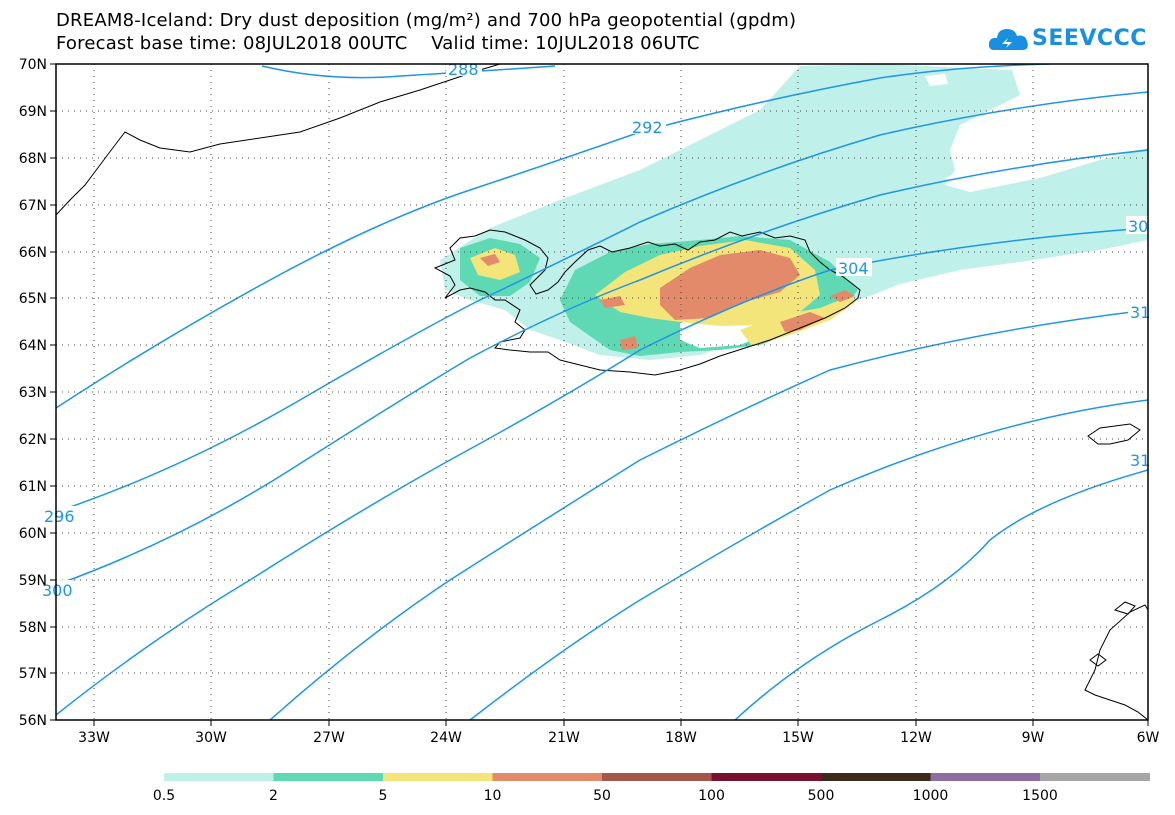 This screenshot has height=815, width=1175. Describe the element at coordinates (1008, 39) in the screenshot. I see `cloud-icon` at that location.